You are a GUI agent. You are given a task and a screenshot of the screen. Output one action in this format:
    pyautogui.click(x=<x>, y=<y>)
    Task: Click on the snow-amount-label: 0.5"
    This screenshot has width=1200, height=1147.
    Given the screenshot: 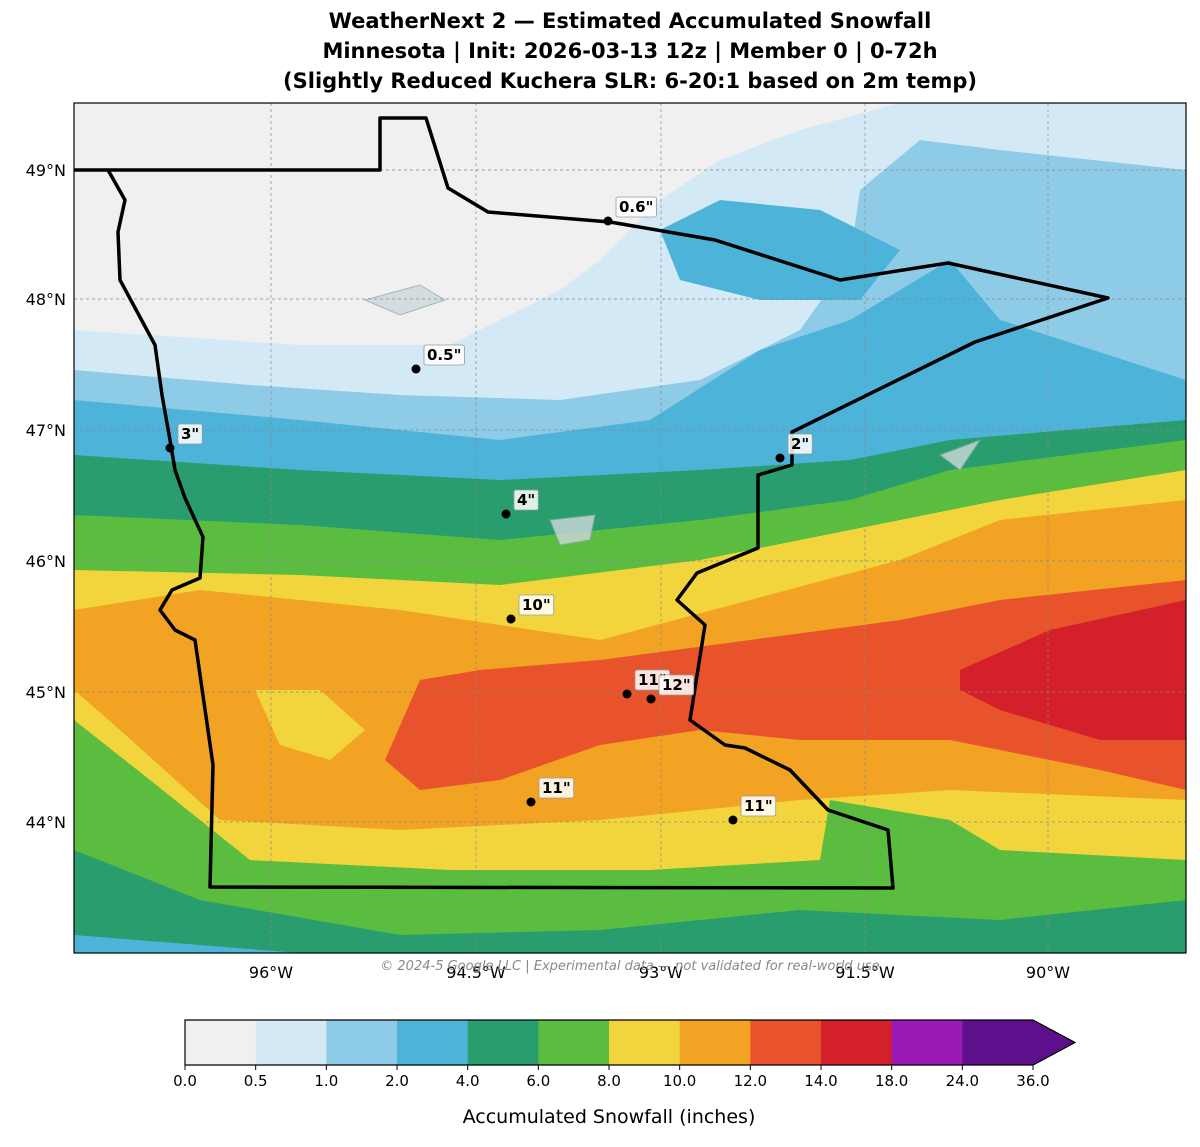 What is the action you would take?
    pyautogui.click(x=444, y=355)
    